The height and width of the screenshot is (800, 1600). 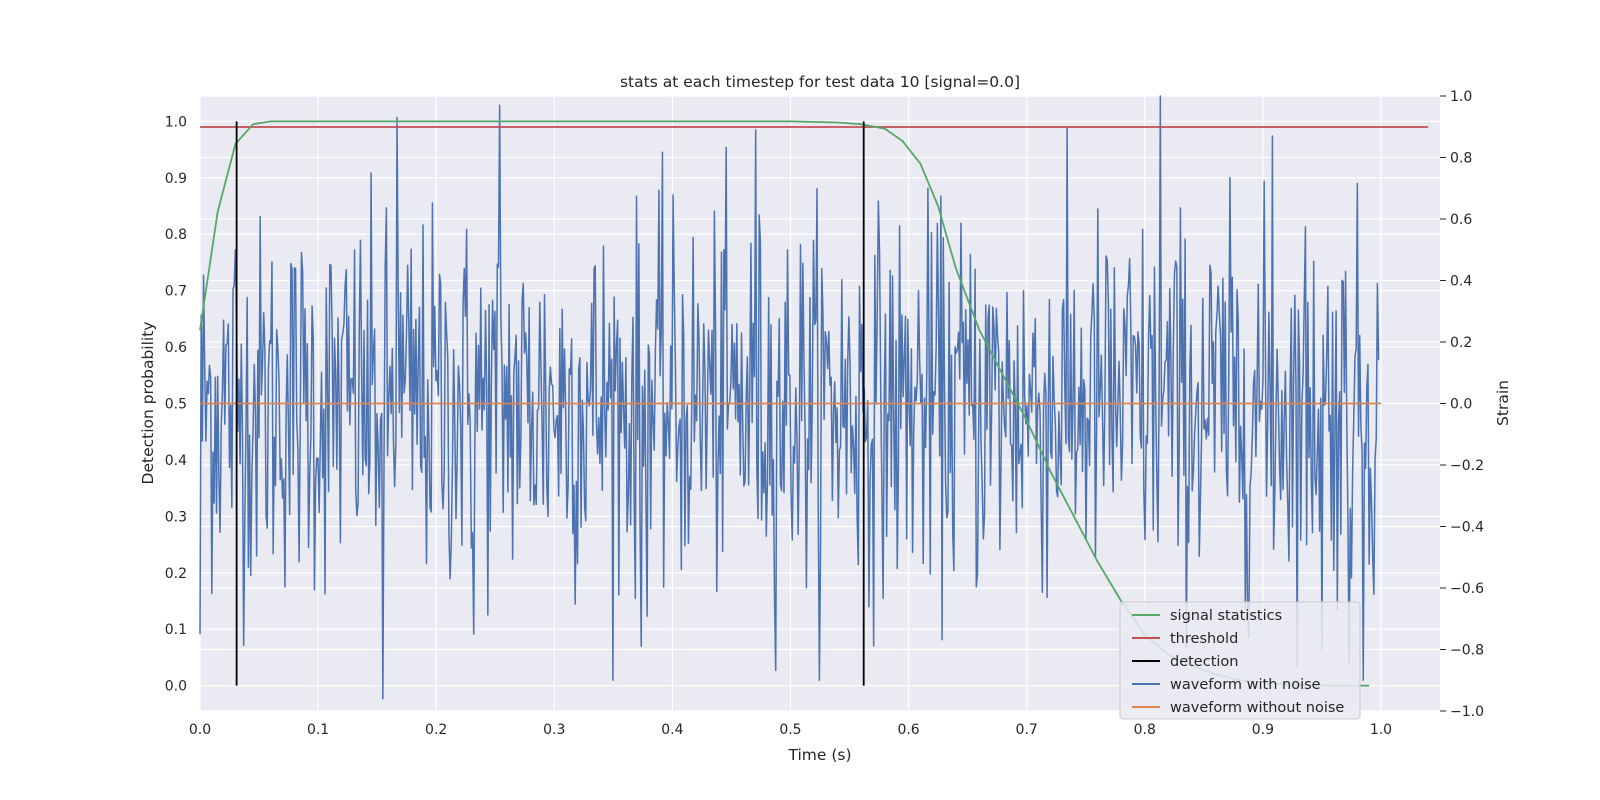 I want to click on y-right-tick-label: −0.4, so click(x=1467, y=528).